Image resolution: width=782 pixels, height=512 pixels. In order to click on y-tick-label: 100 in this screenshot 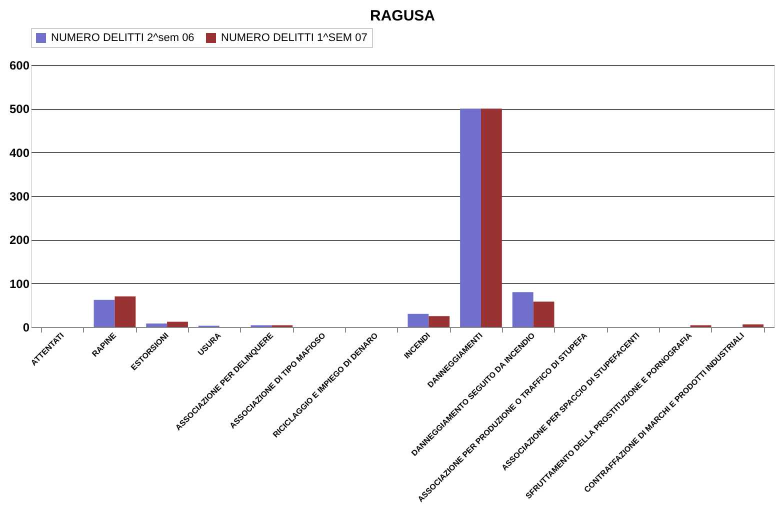, I will do `click(19, 283)`.